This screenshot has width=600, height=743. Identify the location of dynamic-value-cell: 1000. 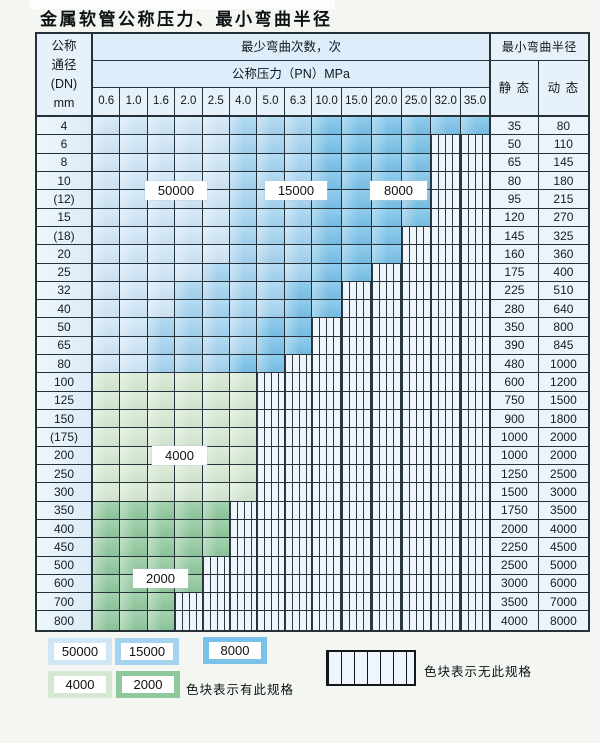
(563, 364).